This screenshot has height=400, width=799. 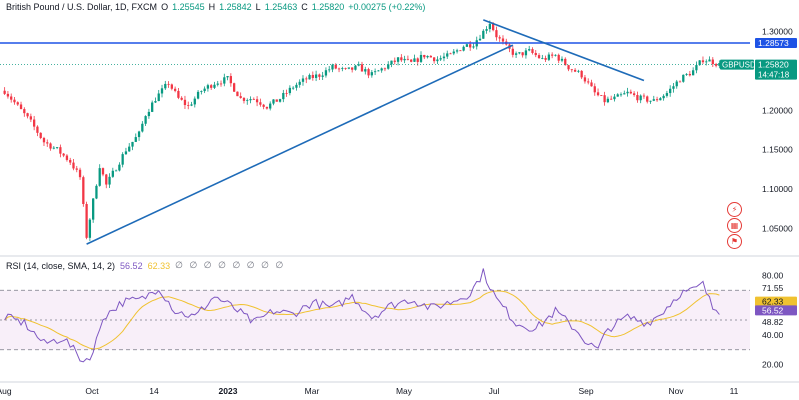 I want to click on low-label: L, so click(x=258, y=7).